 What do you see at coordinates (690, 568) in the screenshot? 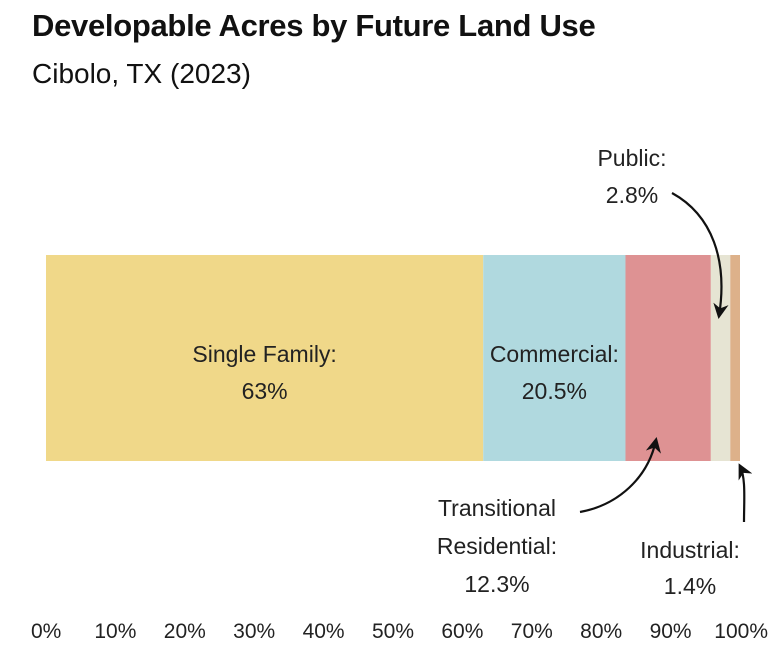
I see `data-label-industrial: Industrial: 1.4%` at bounding box center [690, 568].